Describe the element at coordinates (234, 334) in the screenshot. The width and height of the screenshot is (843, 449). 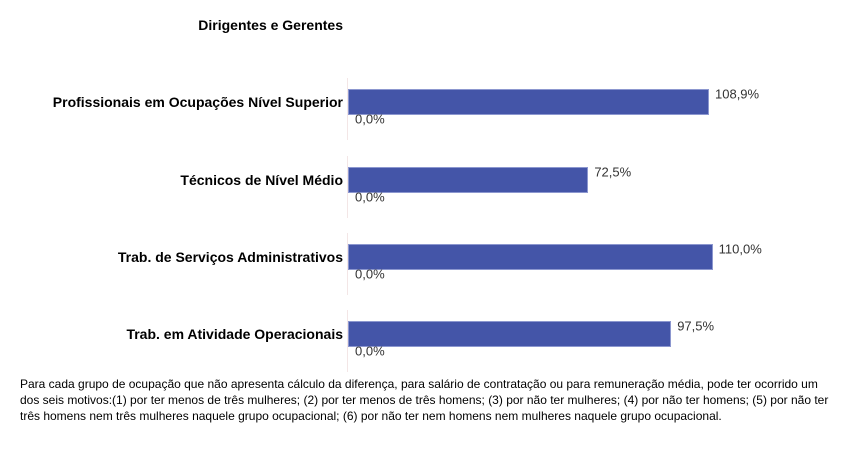
I see `category-label: Trab. em Atividade Operacionais` at that location.